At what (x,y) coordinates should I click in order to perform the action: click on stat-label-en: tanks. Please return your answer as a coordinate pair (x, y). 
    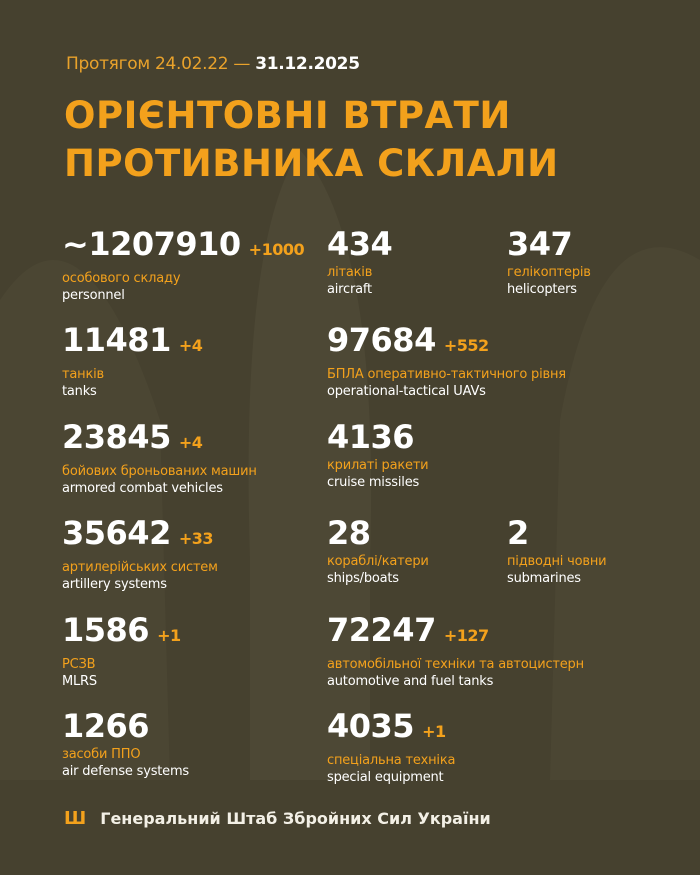
    Looking at the image, I should click on (79, 391).